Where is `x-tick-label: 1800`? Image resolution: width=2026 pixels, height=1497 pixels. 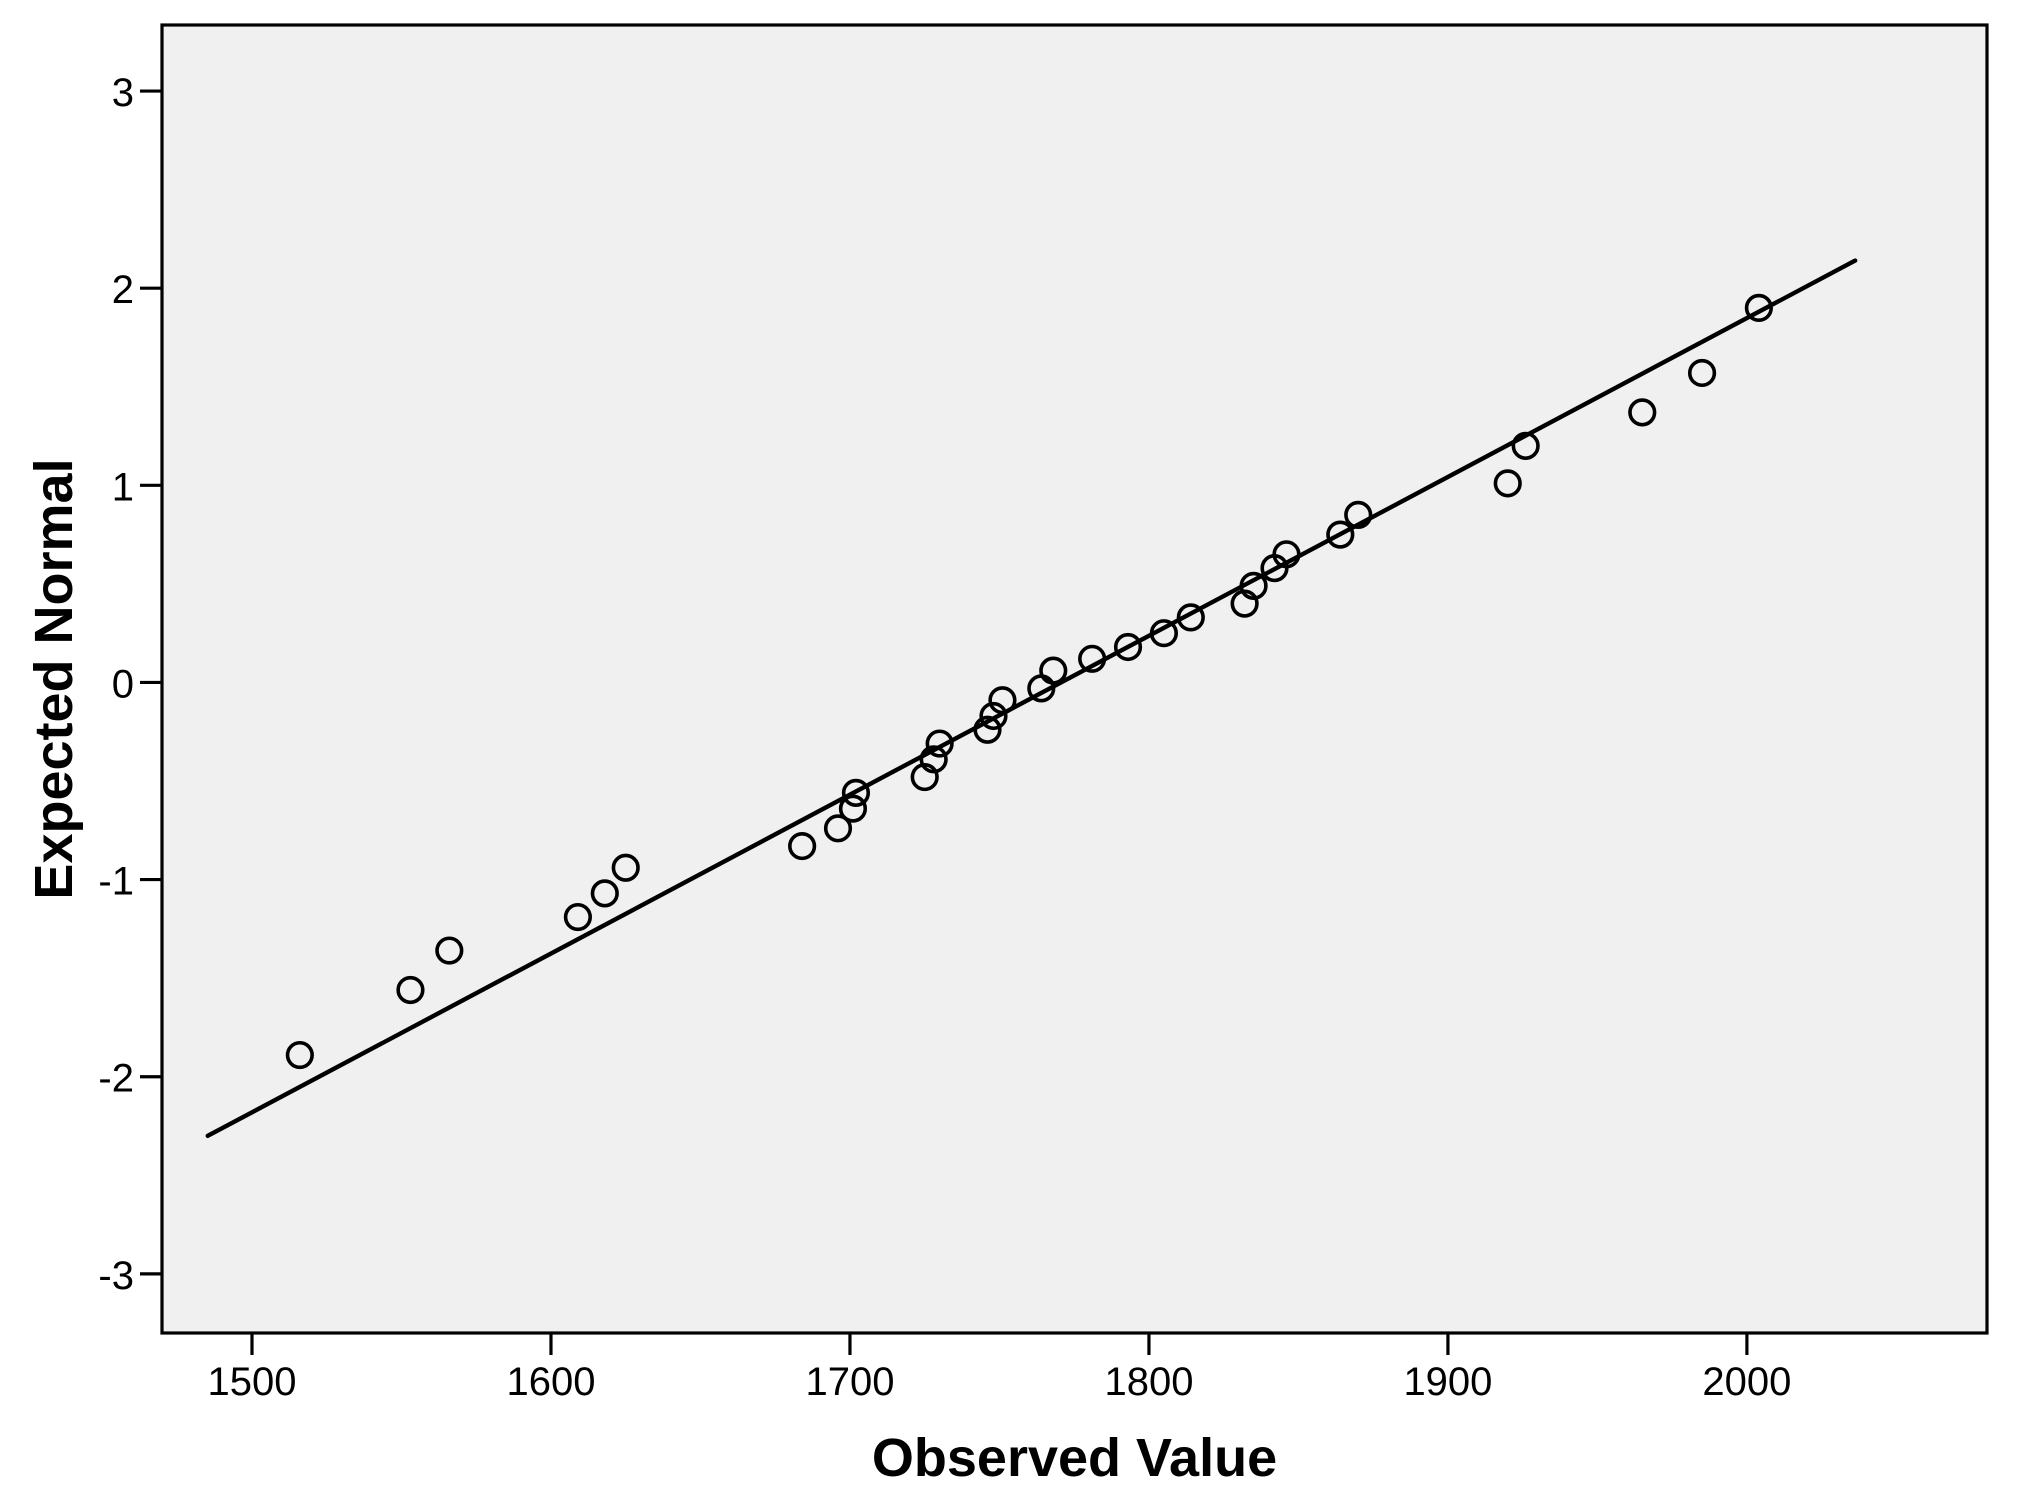
x-tick-label: 1800 is located at coordinates (1148, 1382).